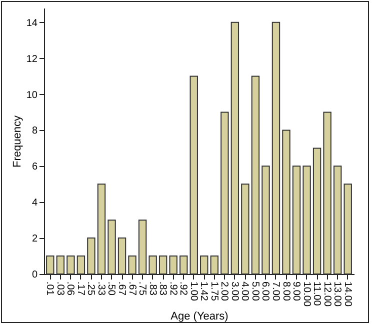 The height and width of the screenshot is (326, 372). Describe the element at coordinates (35, 239) in the screenshot. I see `y-tick-label: 2` at that location.